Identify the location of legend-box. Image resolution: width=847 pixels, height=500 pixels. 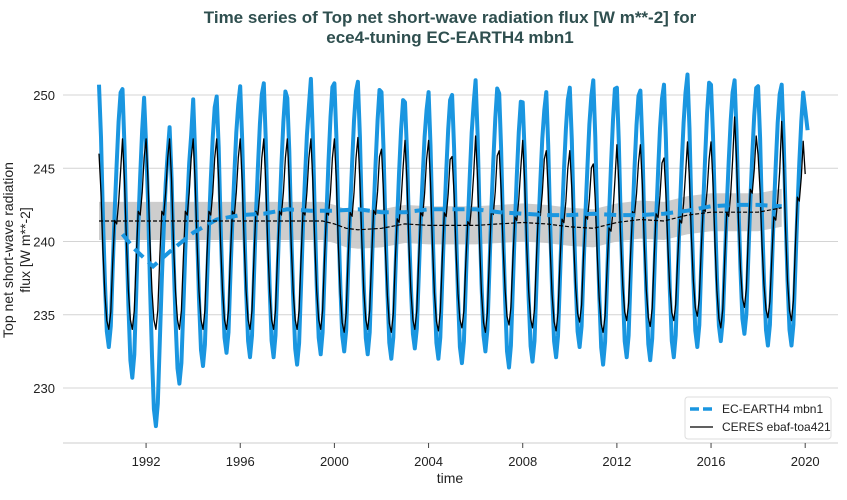
(758, 418).